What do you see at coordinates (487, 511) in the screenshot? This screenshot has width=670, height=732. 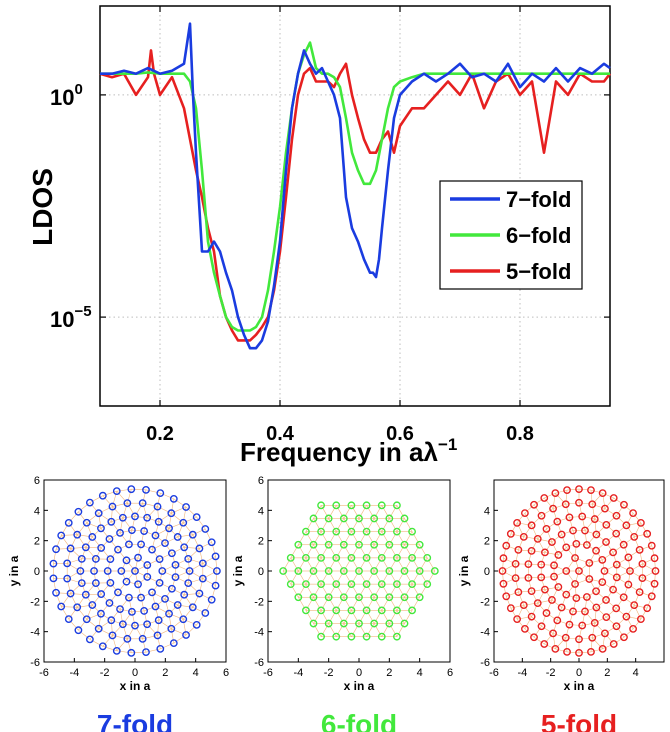 I see `y-tick-label: 4` at bounding box center [487, 511].